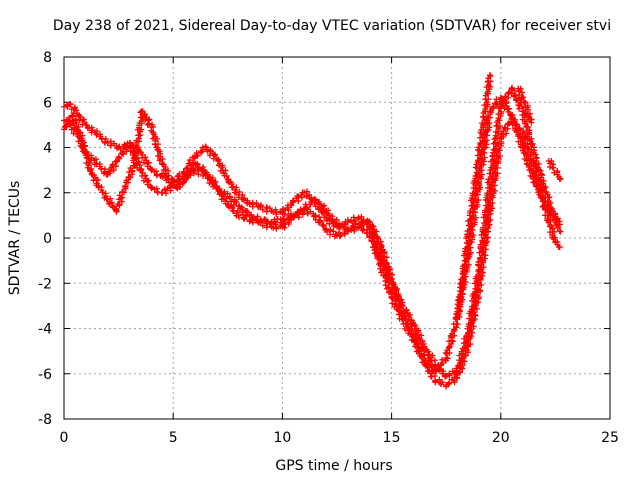 This screenshot has height=480, width=640. Describe the element at coordinates (173, 438) in the screenshot. I see `x-tick-label: 5` at that location.